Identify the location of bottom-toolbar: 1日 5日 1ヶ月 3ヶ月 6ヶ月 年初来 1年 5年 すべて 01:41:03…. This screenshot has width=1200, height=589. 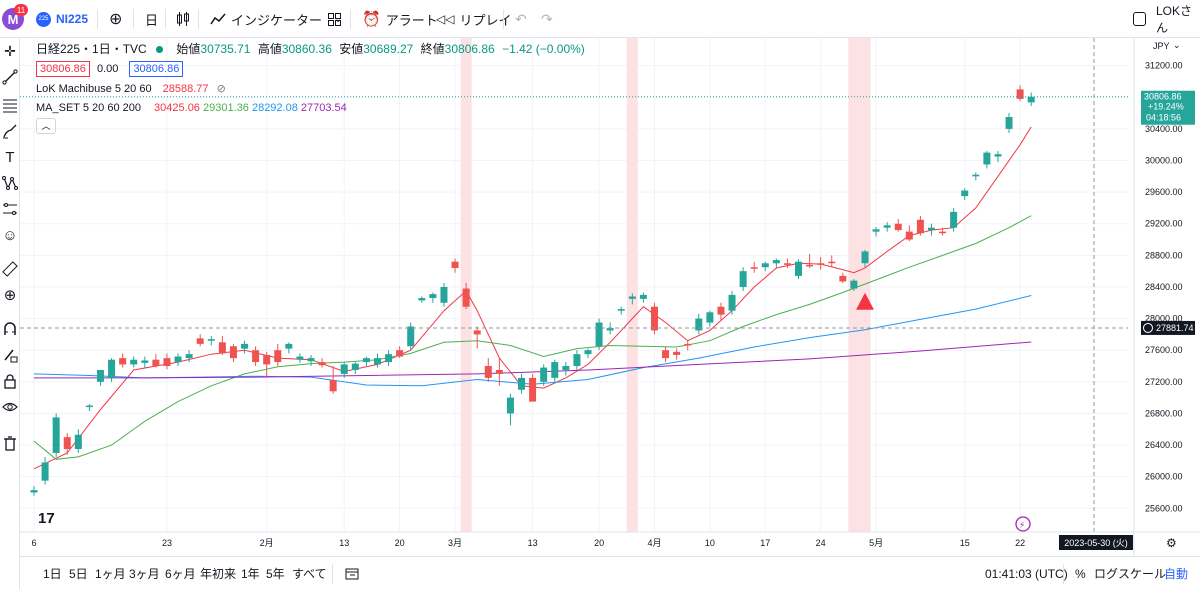
(610, 572).